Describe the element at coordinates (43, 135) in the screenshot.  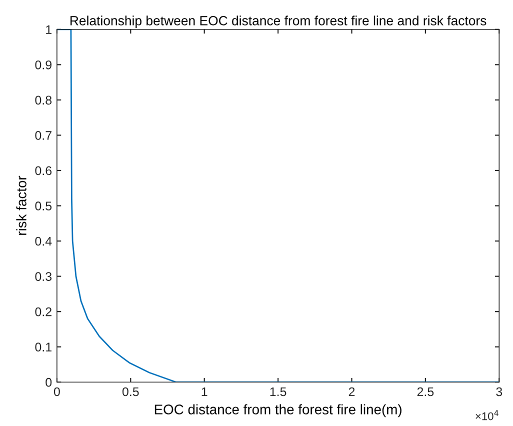
I see `y-tick-label: 0.7` at that location.